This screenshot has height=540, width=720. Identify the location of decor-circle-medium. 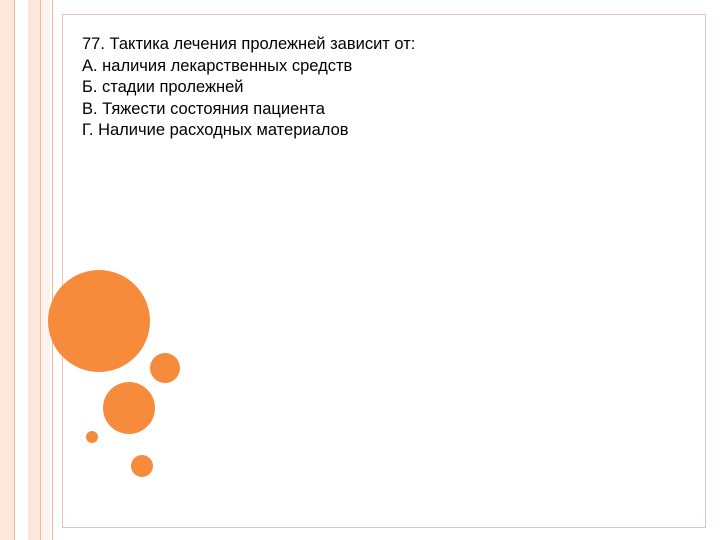
(129, 408).